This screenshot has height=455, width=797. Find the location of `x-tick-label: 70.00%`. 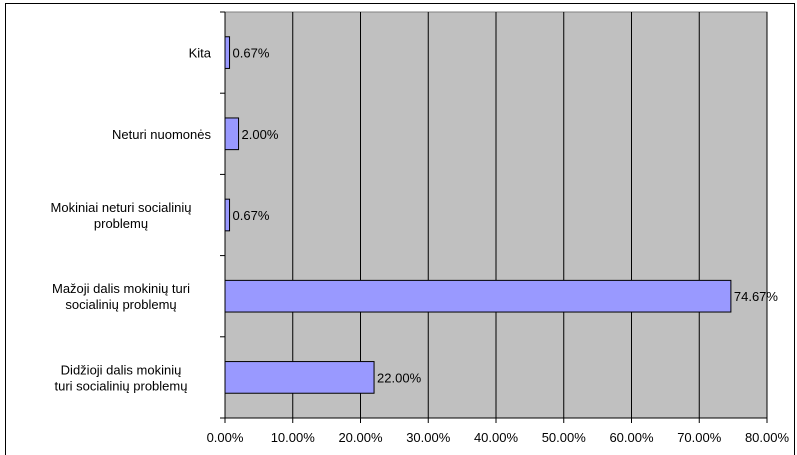

x-tick-label: 70.00% is located at coordinates (699, 437).